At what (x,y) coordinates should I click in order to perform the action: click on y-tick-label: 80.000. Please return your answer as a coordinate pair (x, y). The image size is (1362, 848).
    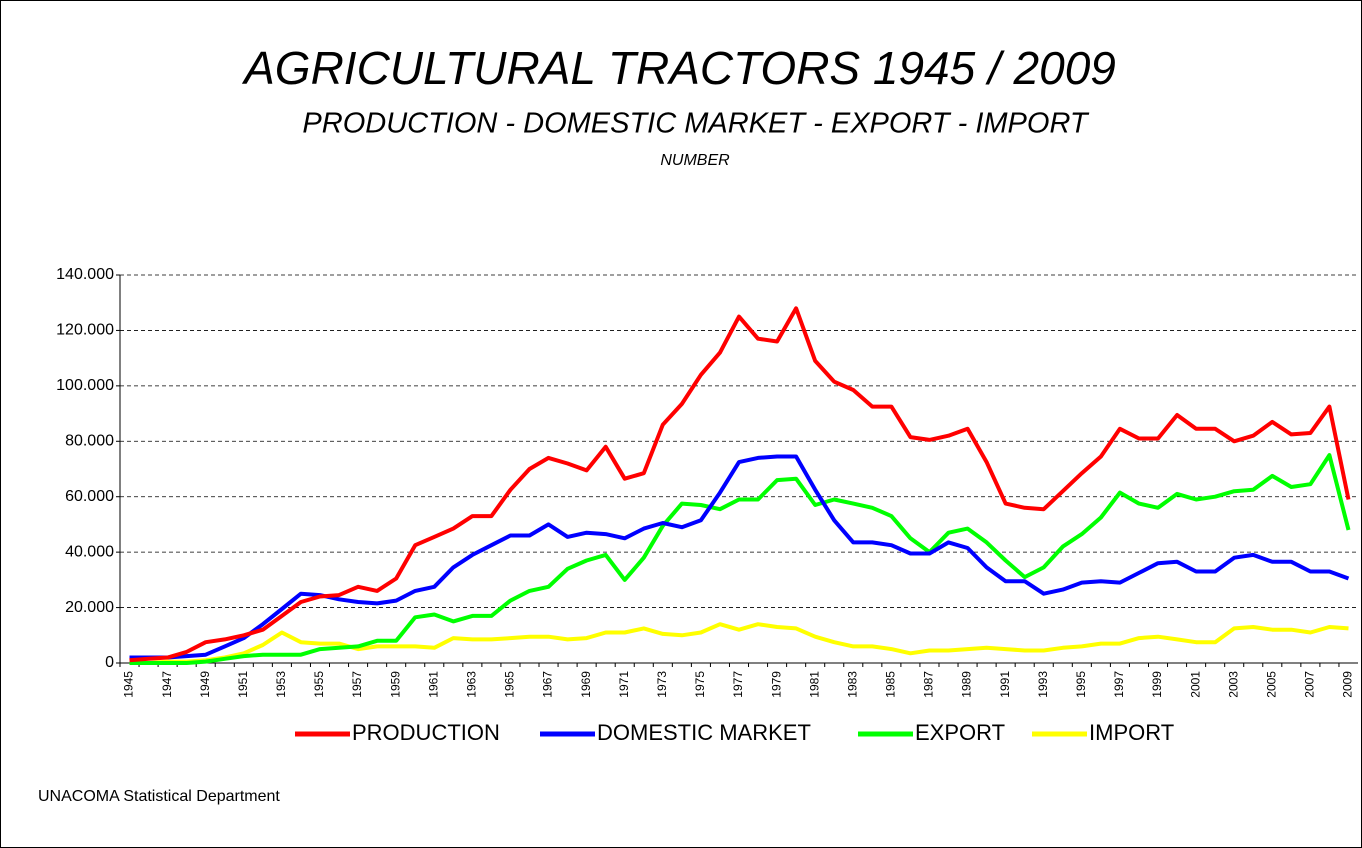
    Looking at the image, I should click on (89, 441).